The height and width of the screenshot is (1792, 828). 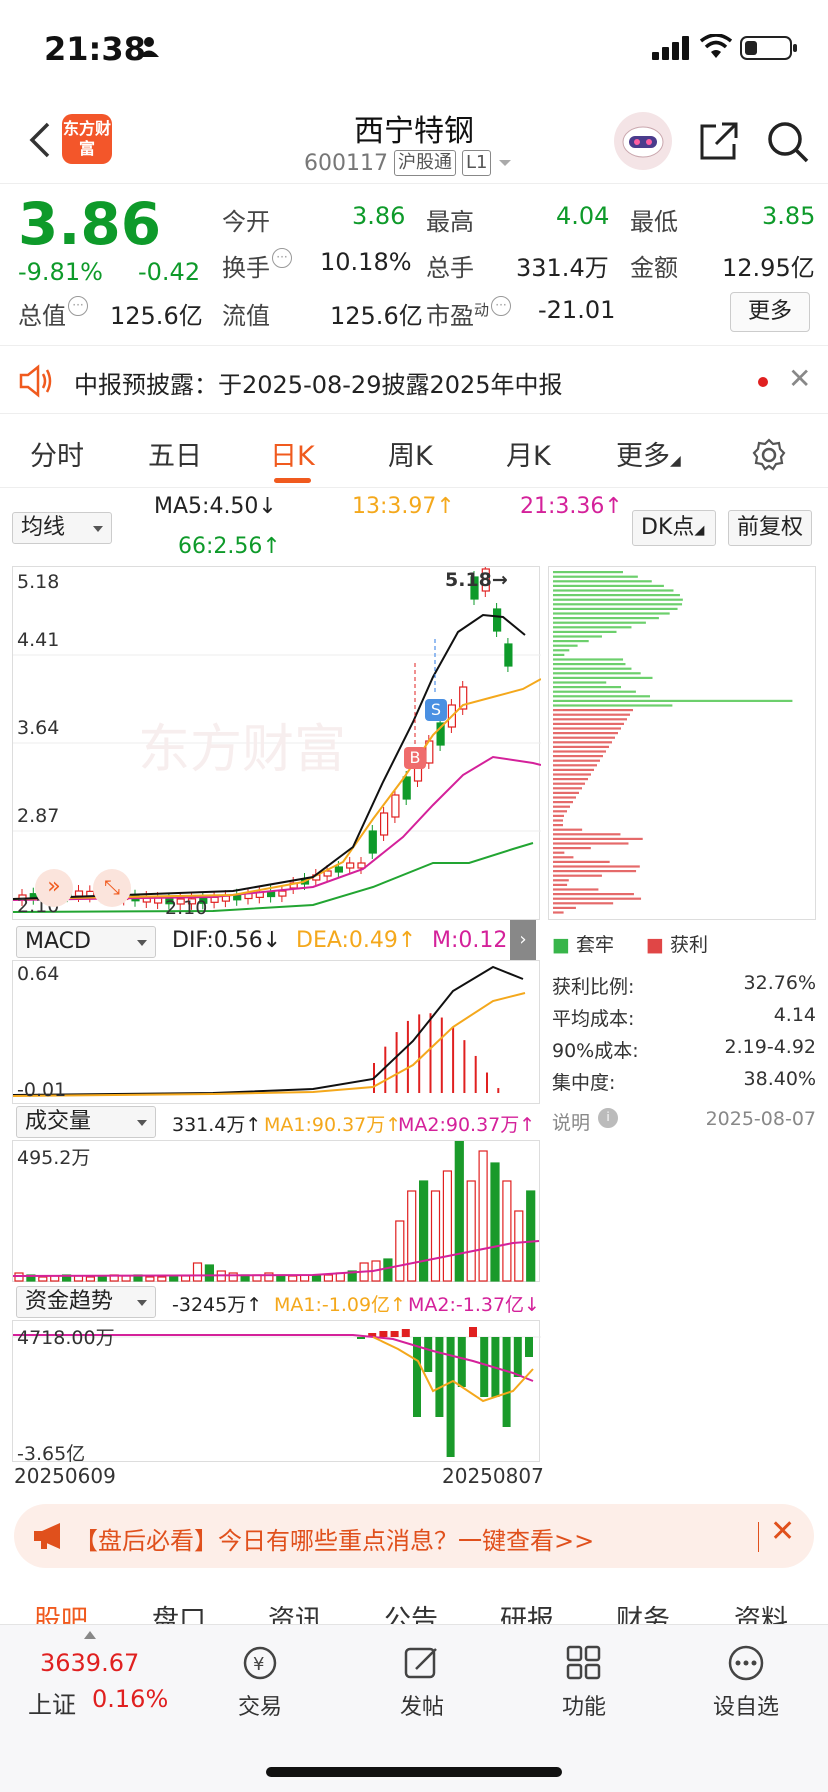 What do you see at coordinates (523, 940) in the screenshot?
I see `chevron-right-icon: ›` at bounding box center [523, 940].